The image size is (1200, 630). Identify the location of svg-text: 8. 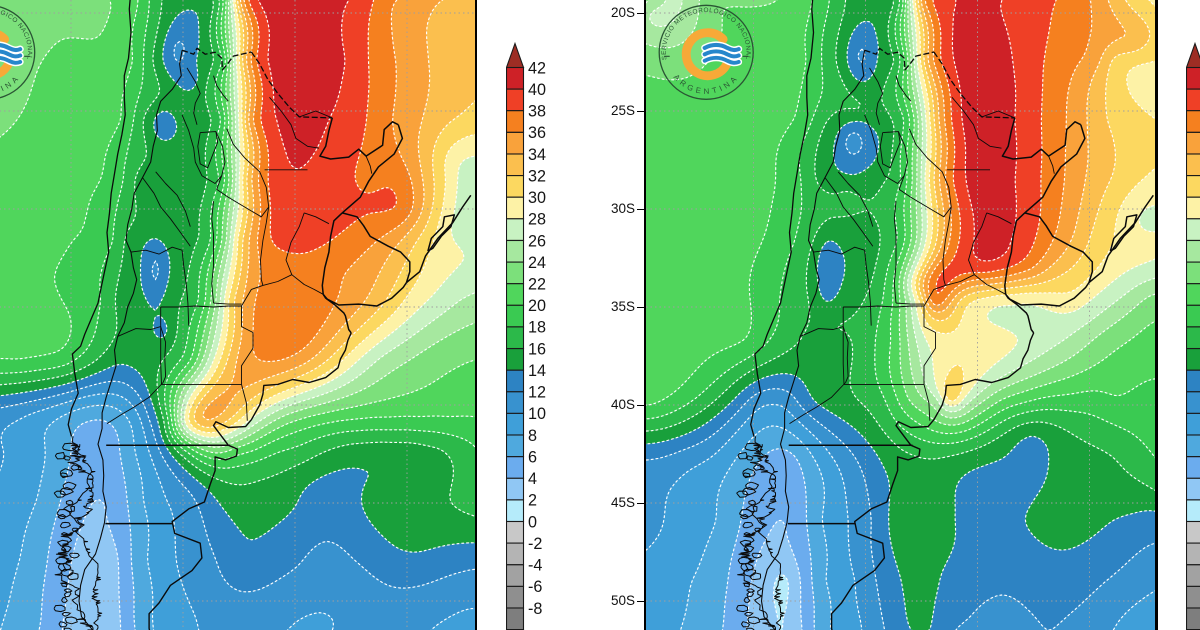
(532, 436).